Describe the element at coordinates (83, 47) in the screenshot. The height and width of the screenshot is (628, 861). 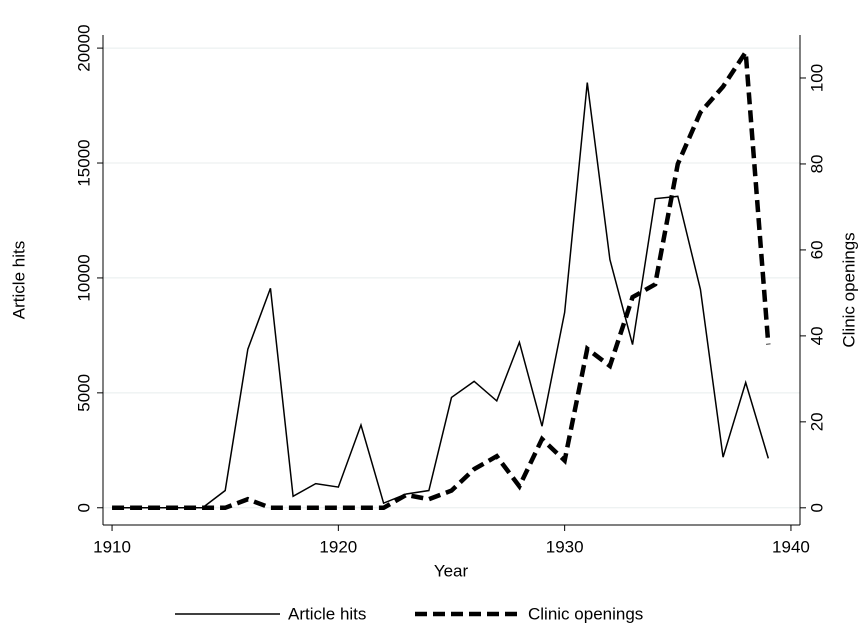
I see `y-tick-label: 20000` at that location.